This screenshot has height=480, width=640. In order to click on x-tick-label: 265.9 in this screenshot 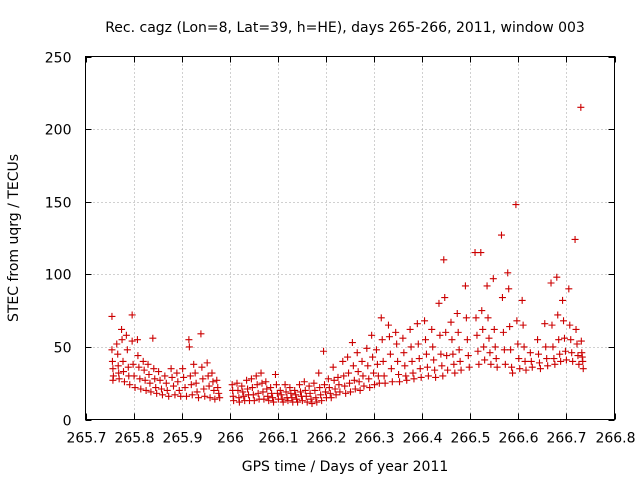, I will do `click(182, 439)`.